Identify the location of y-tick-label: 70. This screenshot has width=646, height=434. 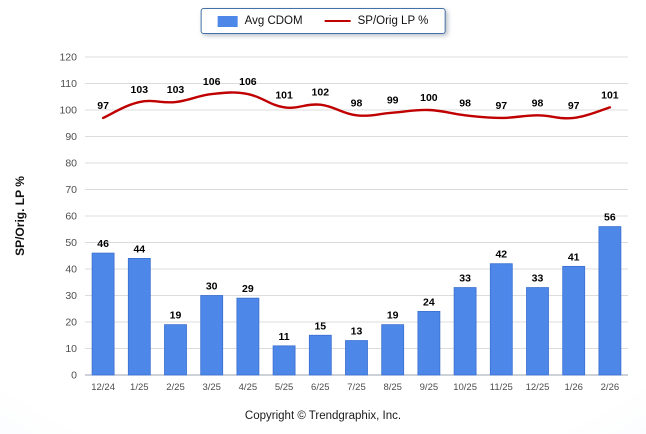
(71, 190).